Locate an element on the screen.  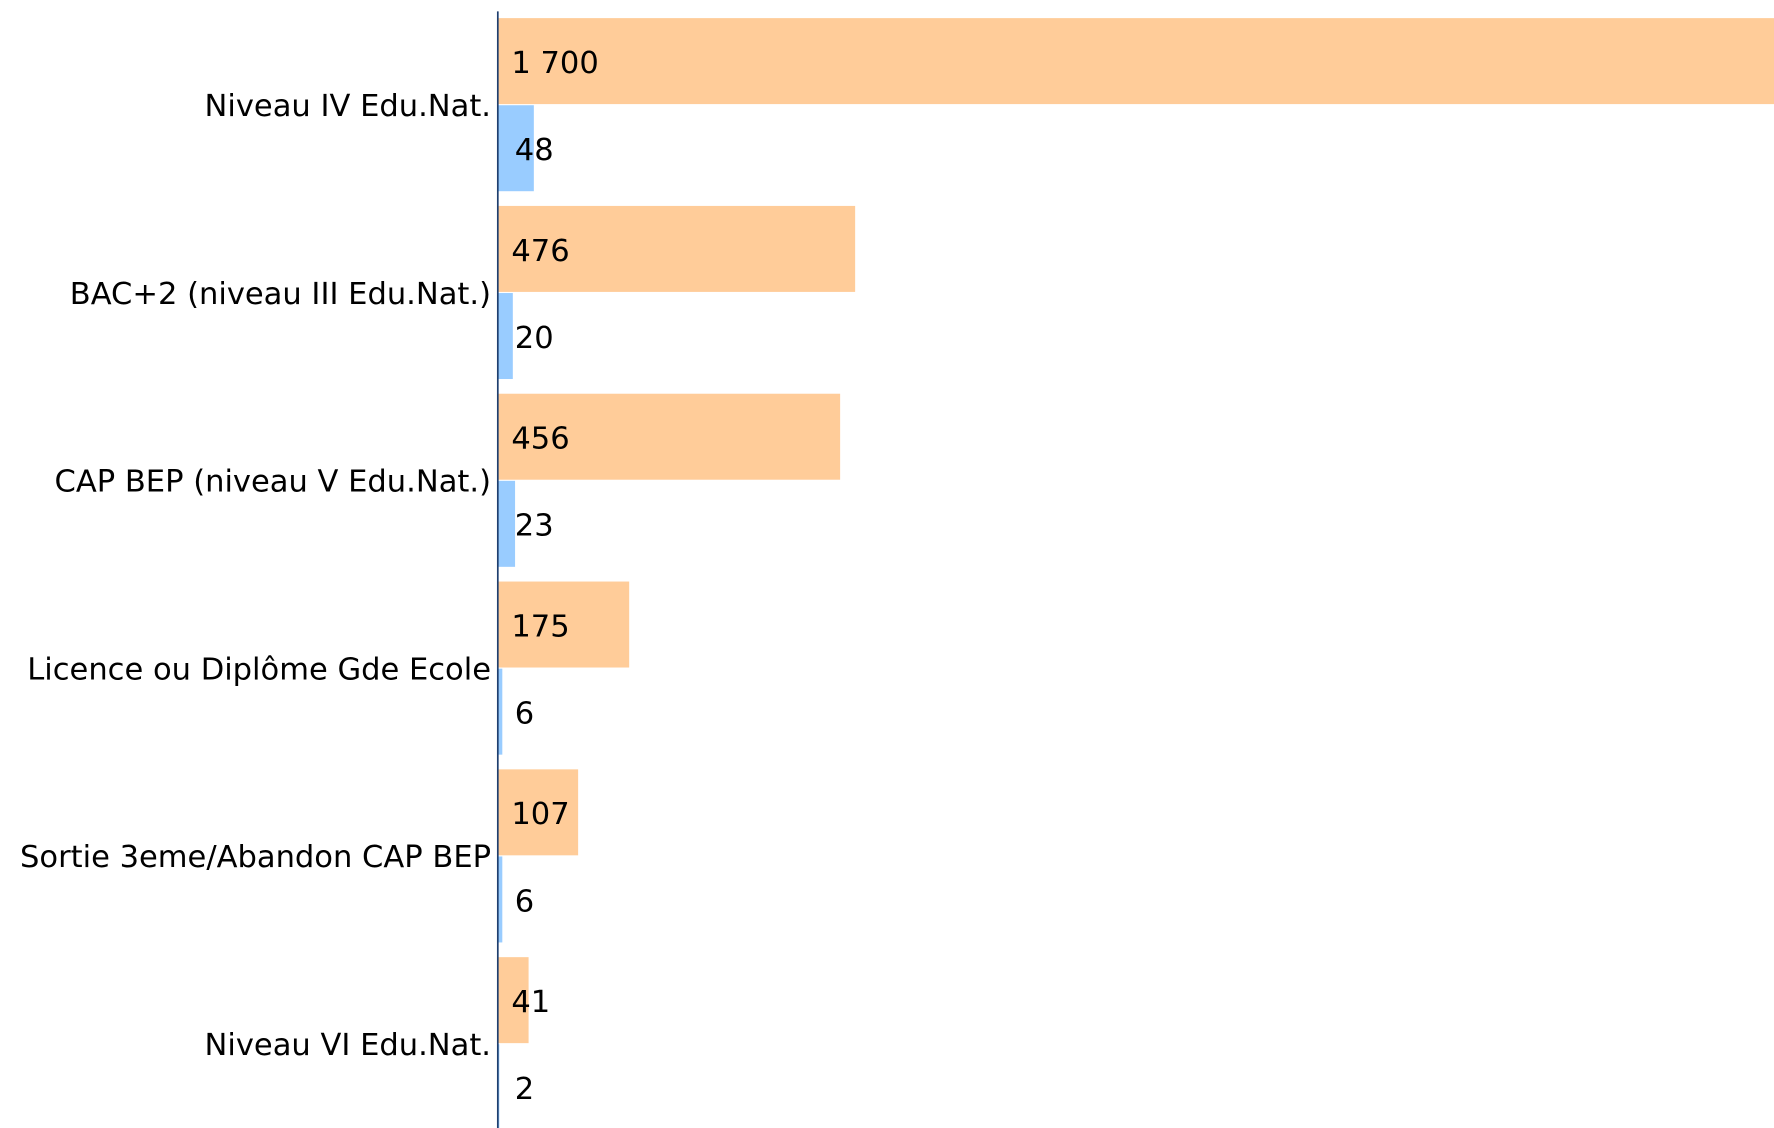
category-label: CAP BEP (niveau V Edu.Nat.) is located at coordinates (273, 482).